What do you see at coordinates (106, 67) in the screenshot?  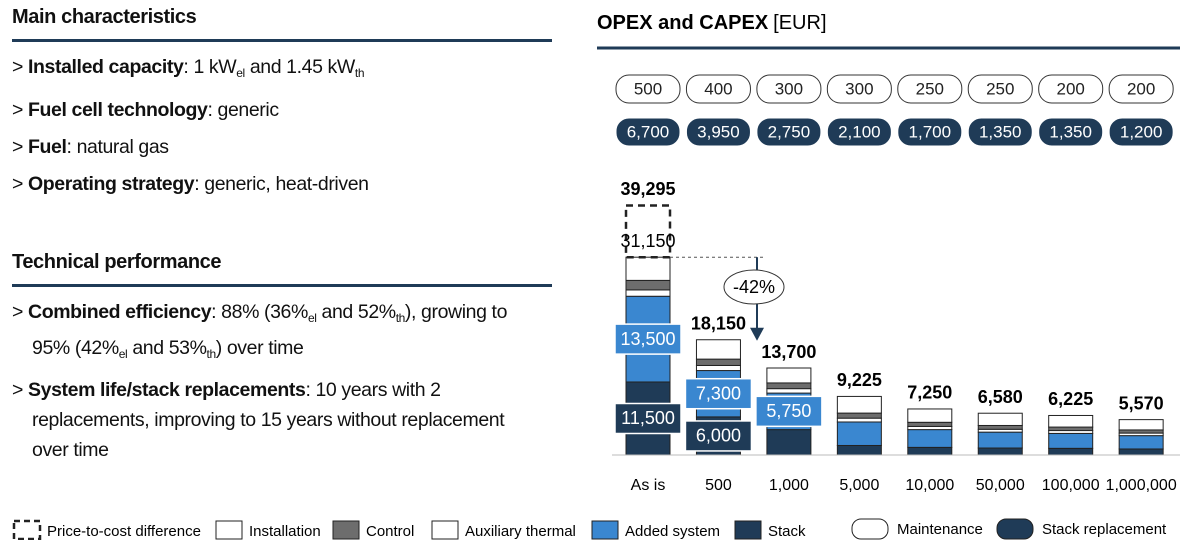 I see `text-run: Installed capacity` at bounding box center [106, 67].